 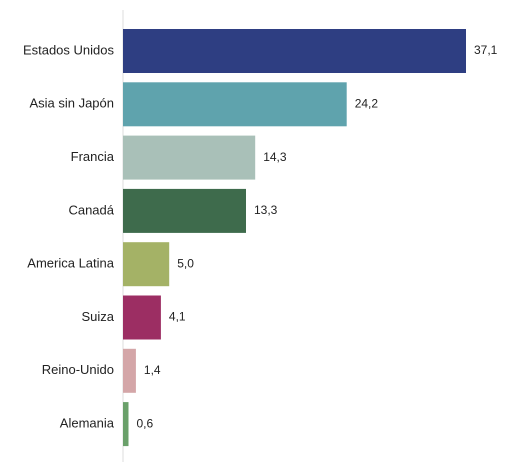 What do you see at coordinates (87, 423) in the screenshot?
I see `category-label: Alemania` at bounding box center [87, 423].